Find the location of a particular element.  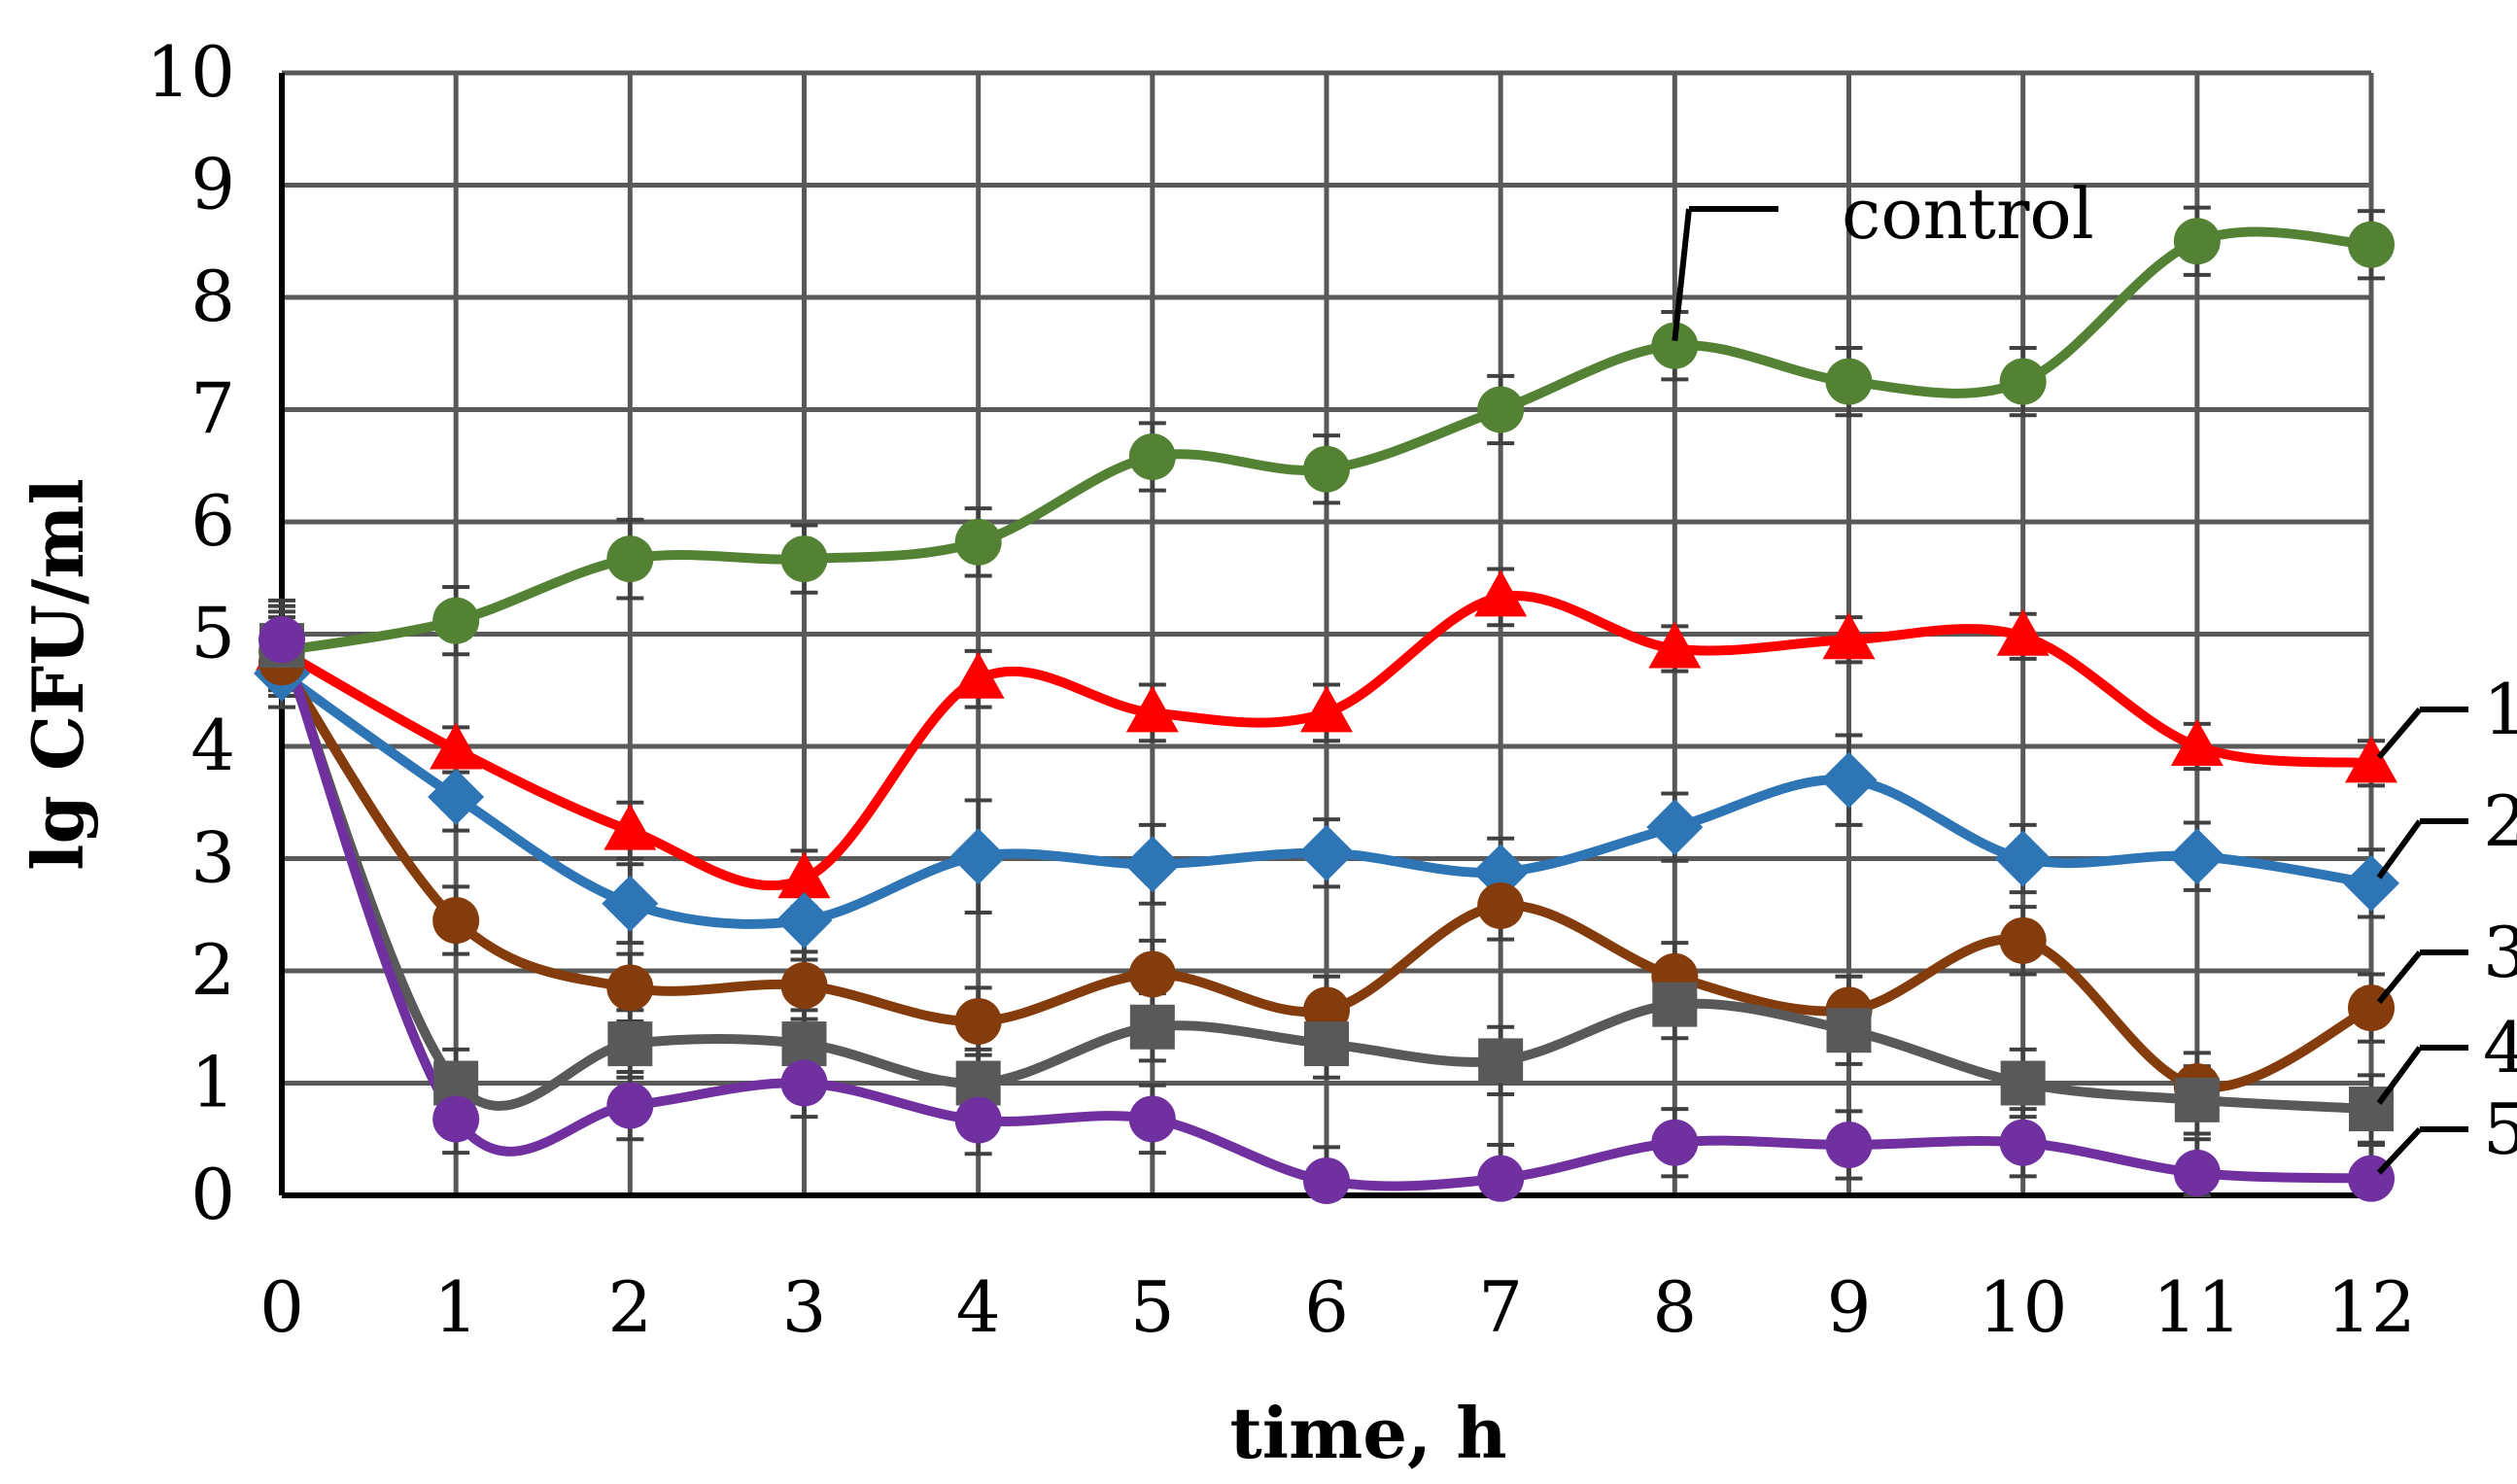

series-label-1: 1 is located at coordinates (2500, 709).